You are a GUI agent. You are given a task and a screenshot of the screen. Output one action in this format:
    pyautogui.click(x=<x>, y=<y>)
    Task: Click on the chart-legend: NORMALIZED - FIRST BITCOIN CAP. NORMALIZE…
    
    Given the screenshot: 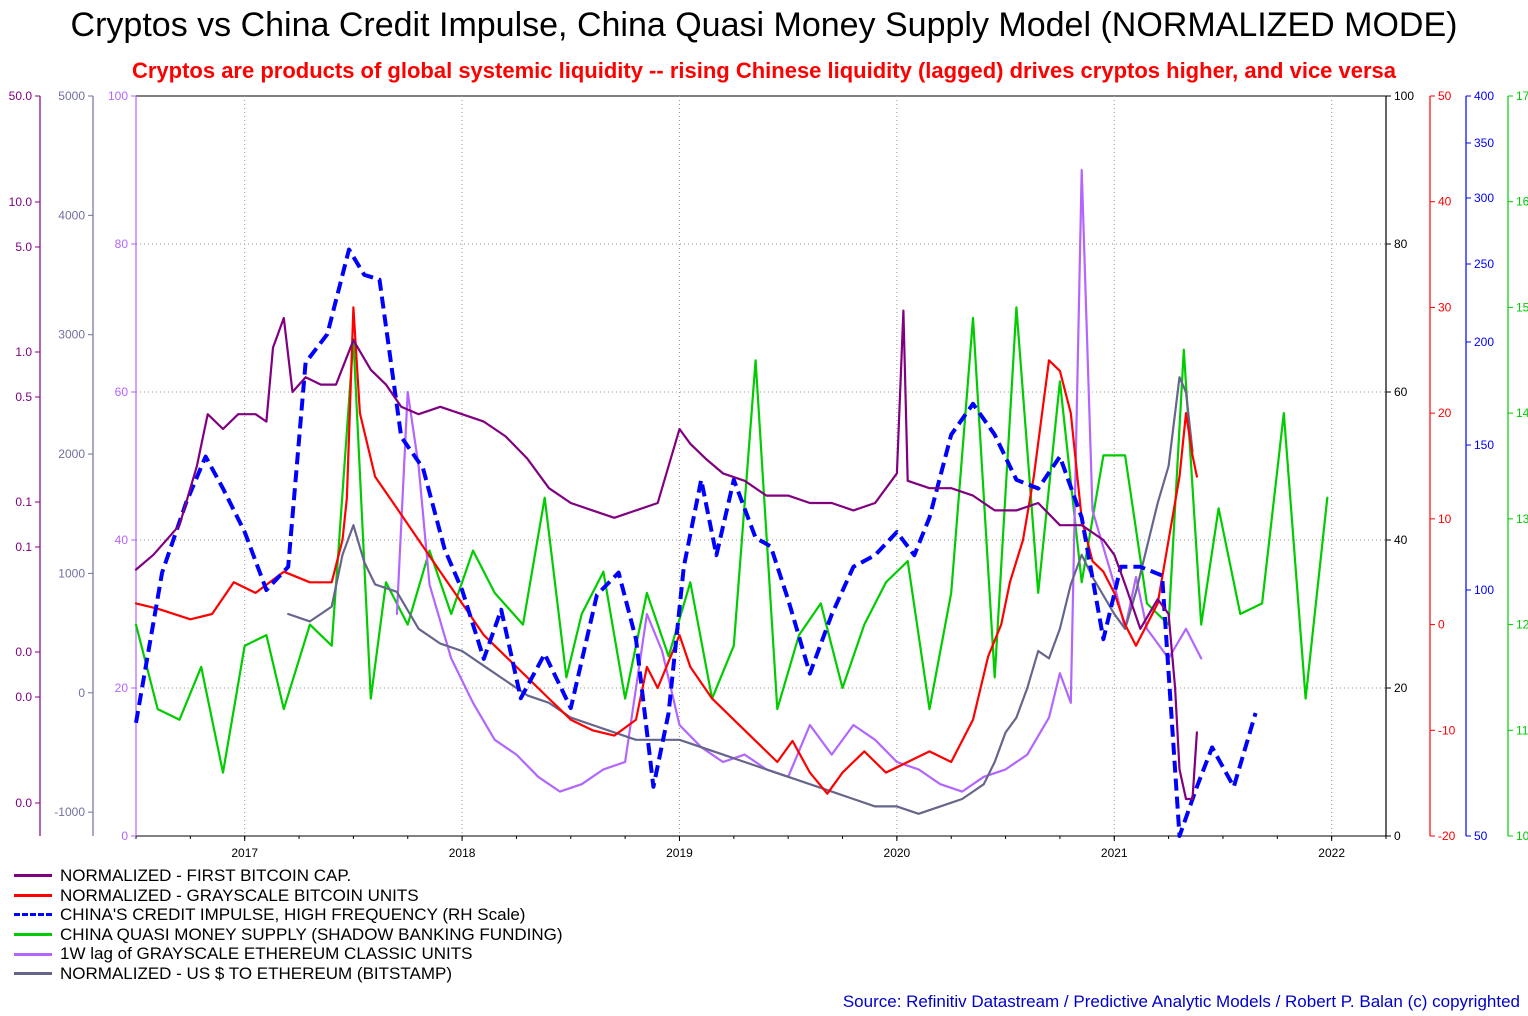 What is the action you would take?
    pyautogui.click(x=288, y=925)
    